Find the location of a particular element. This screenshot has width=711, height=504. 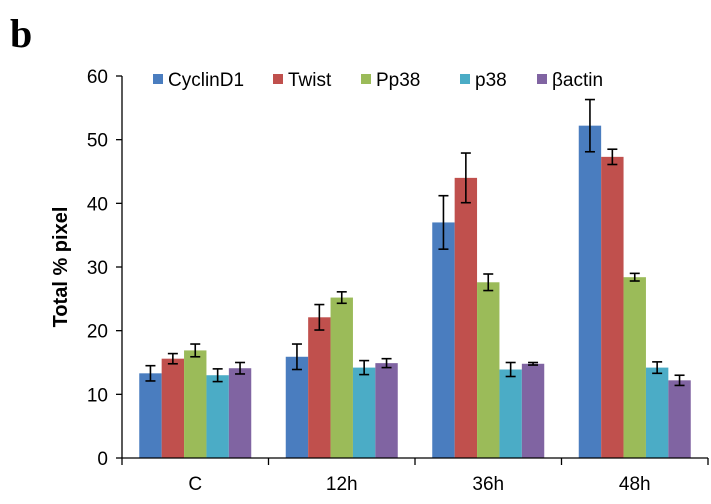

x-axis-labels: C 12h 36h 48h is located at coordinates (419, 484).